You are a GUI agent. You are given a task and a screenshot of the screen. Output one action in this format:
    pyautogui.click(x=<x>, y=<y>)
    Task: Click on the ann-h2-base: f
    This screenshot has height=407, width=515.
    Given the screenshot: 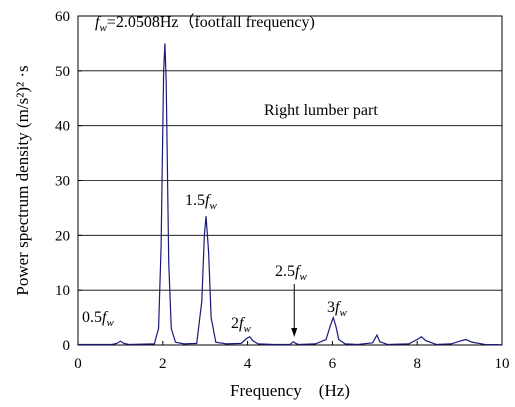 What is the action you would take?
    pyautogui.click(x=242, y=323)
    